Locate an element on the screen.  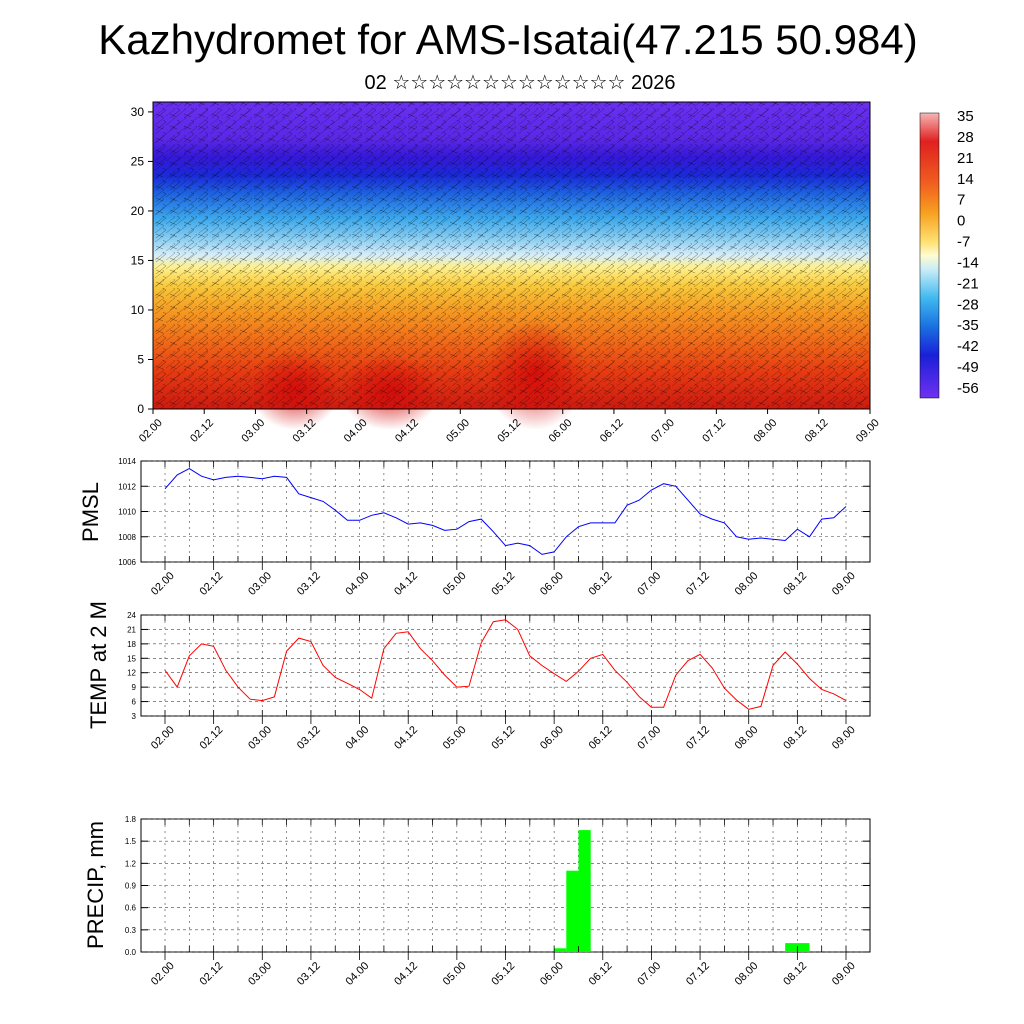
y-tick-label: 30 is located at coordinates (138, 112).